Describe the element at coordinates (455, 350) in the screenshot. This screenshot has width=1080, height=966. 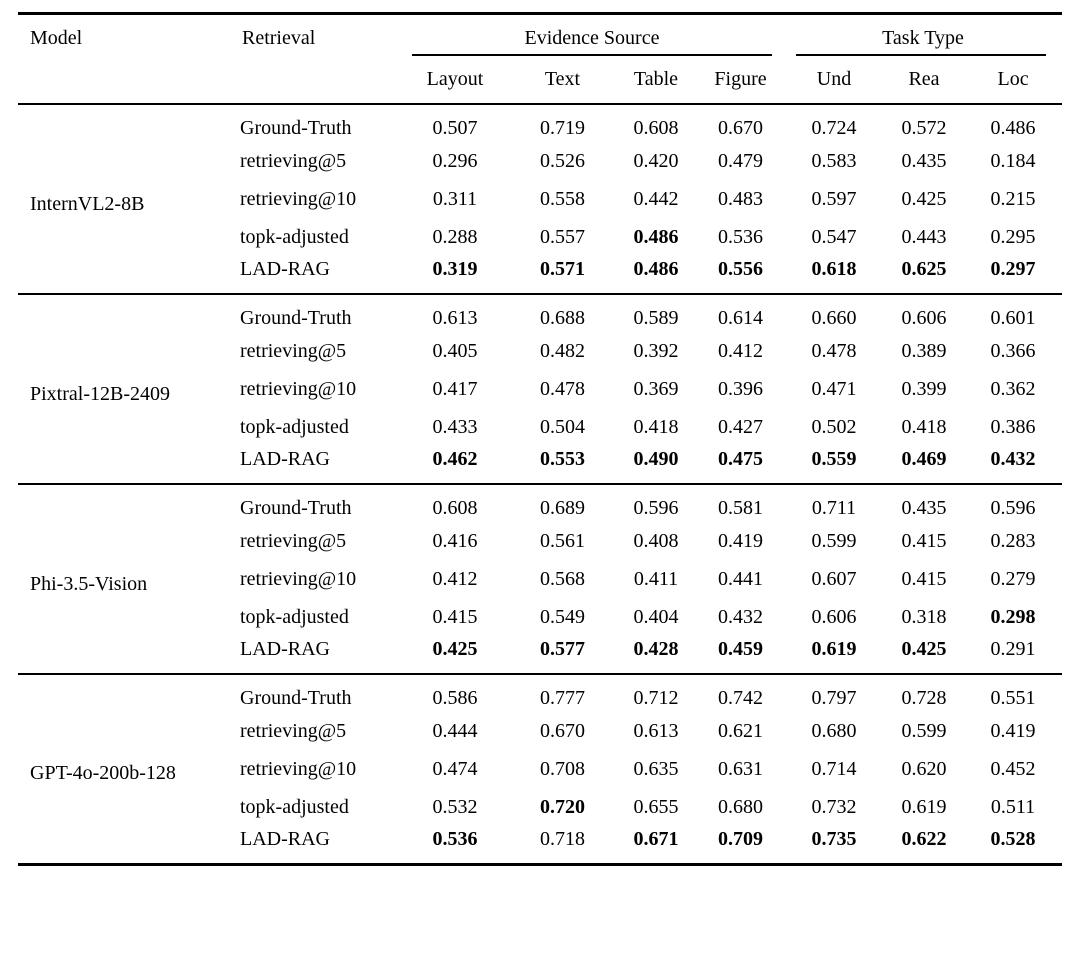
I see `metric-value: 0.405` at that location.